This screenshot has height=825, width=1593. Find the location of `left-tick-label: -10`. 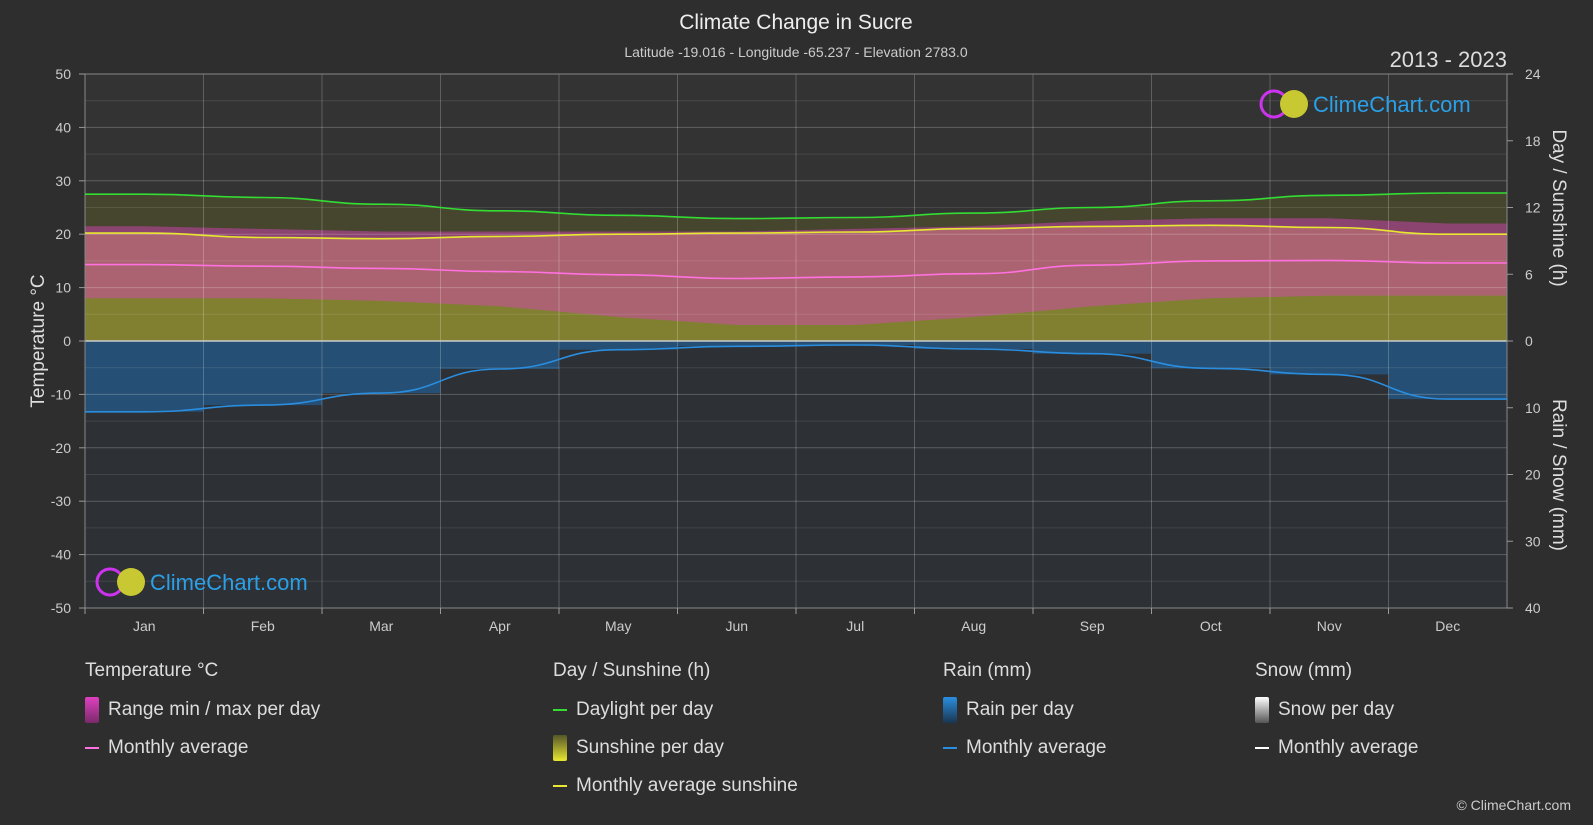

left-tick-label: -10 is located at coordinates (61, 394).